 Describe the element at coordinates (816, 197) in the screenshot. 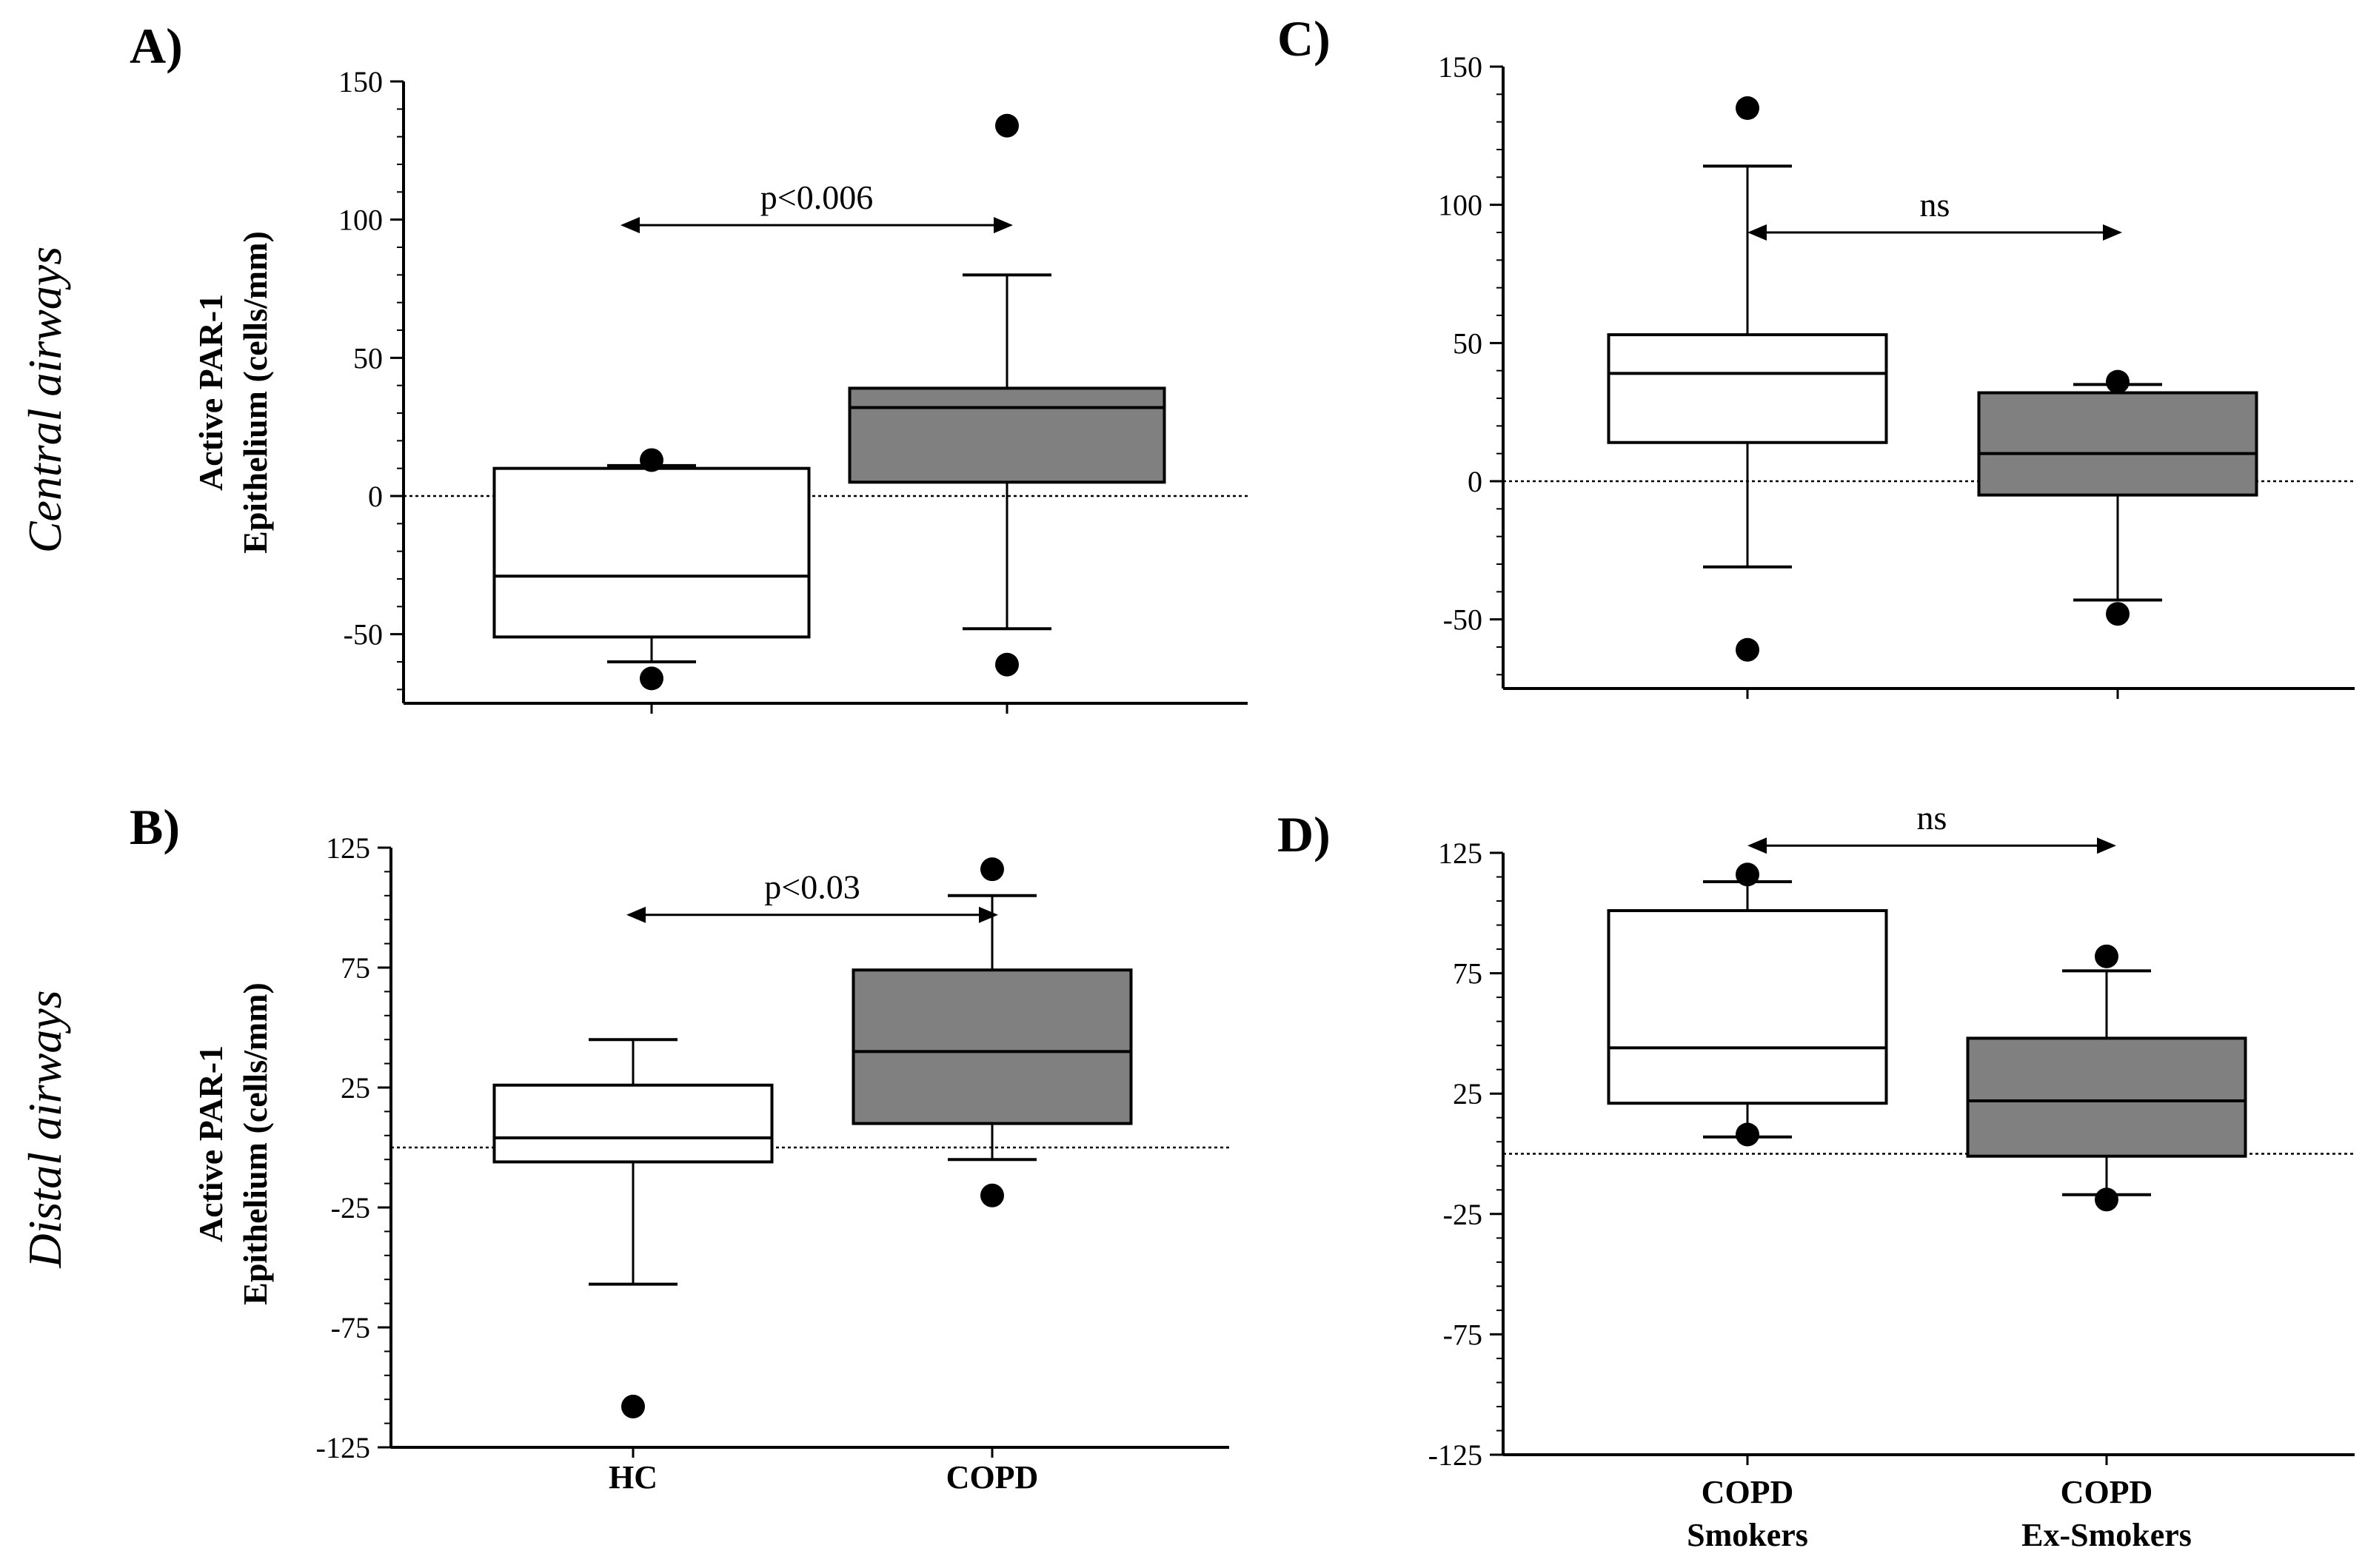

I see `significance-label: p<0.006` at that location.